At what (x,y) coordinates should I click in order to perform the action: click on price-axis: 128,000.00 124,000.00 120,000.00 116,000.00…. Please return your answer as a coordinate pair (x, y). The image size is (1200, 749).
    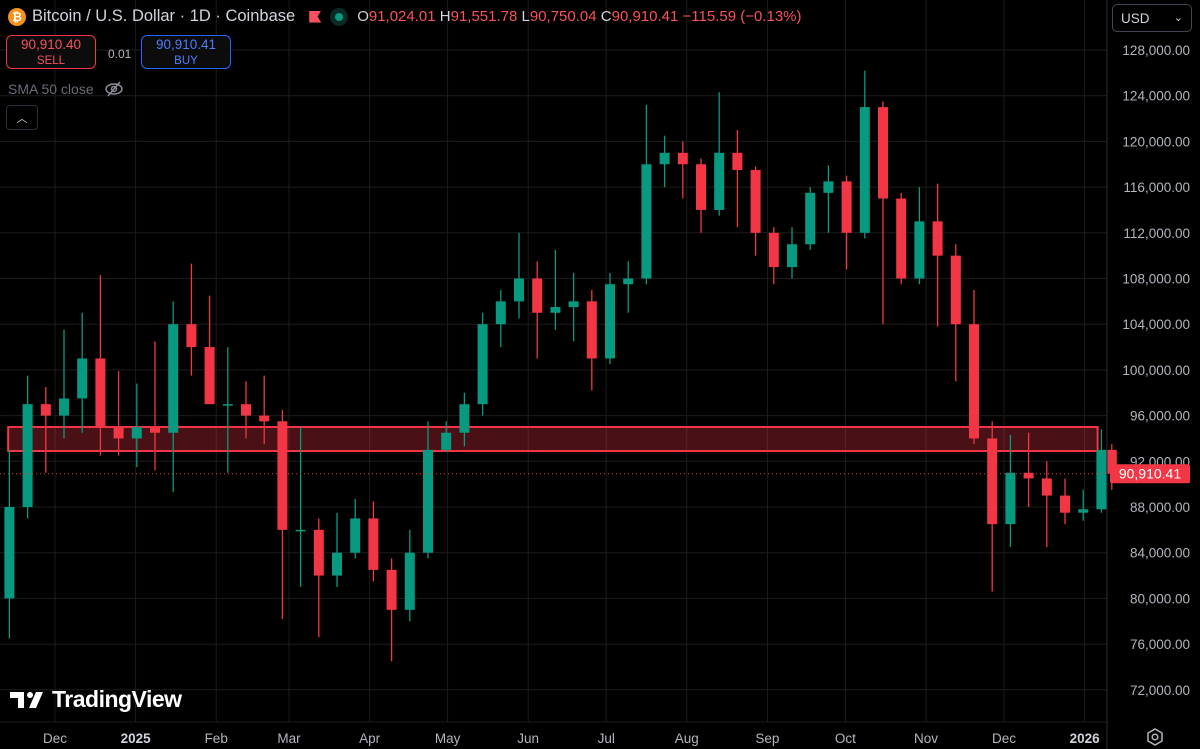
    Looking at the image, I should click on (1156, 370).